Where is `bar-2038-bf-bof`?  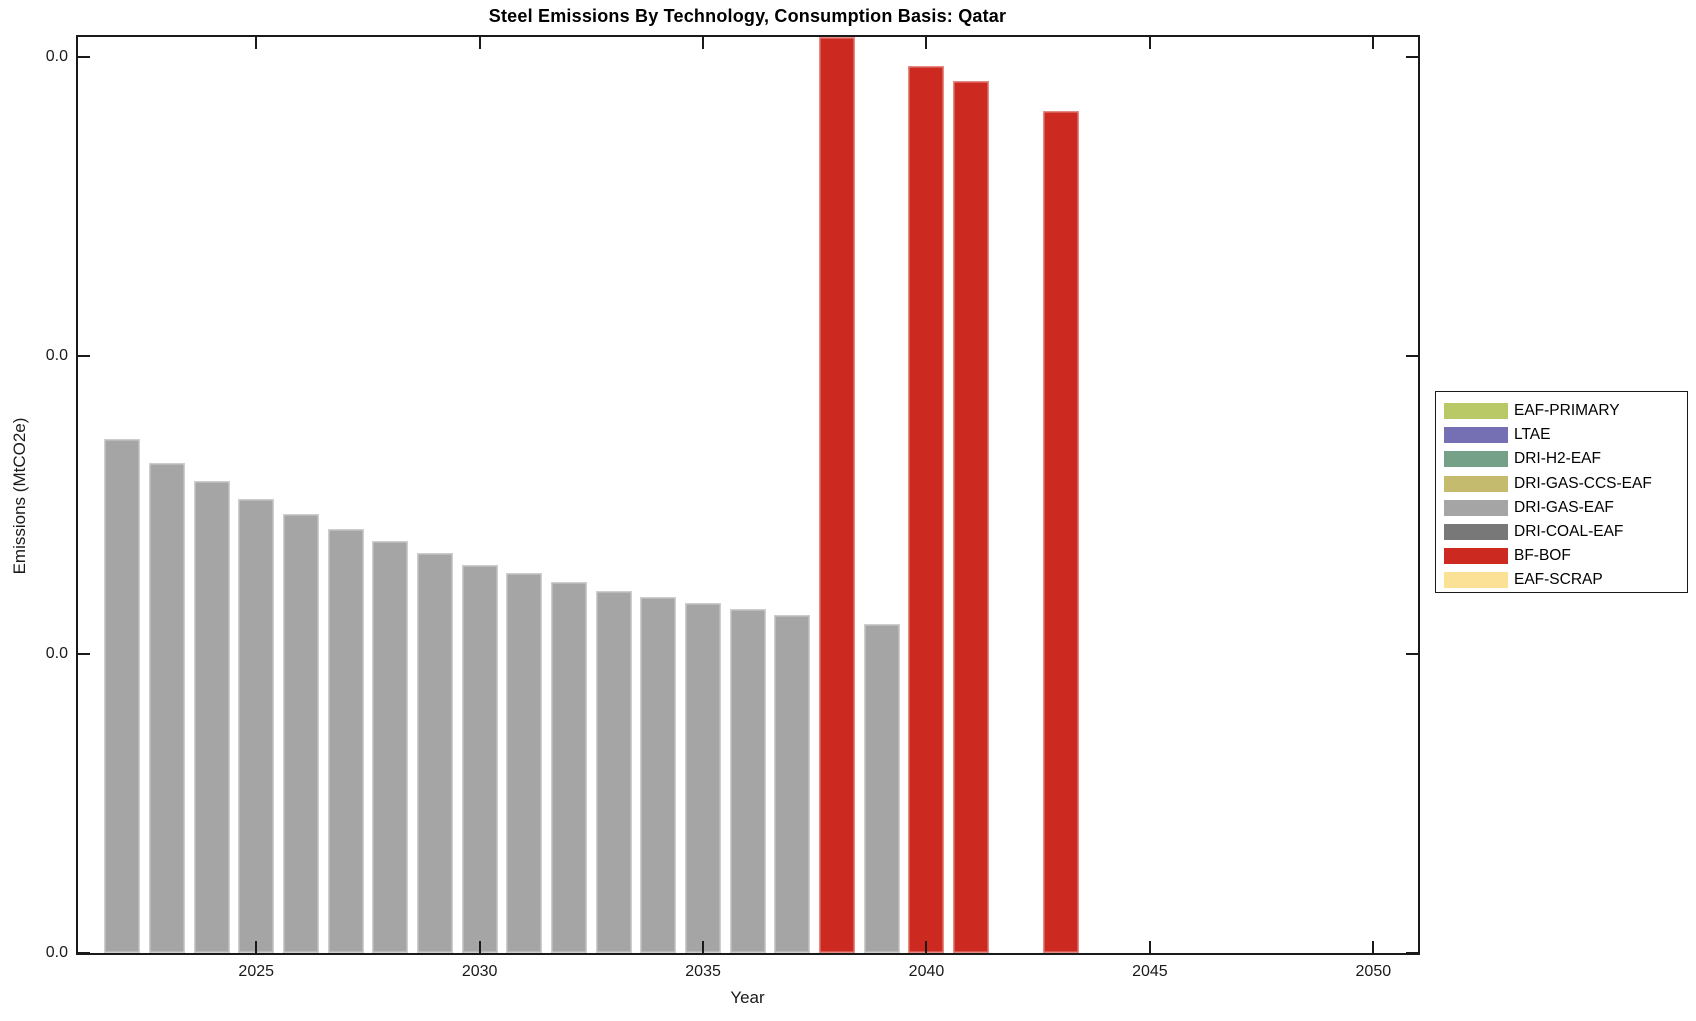
bar-2038-bf-bof is located at coordinates (837, 494).